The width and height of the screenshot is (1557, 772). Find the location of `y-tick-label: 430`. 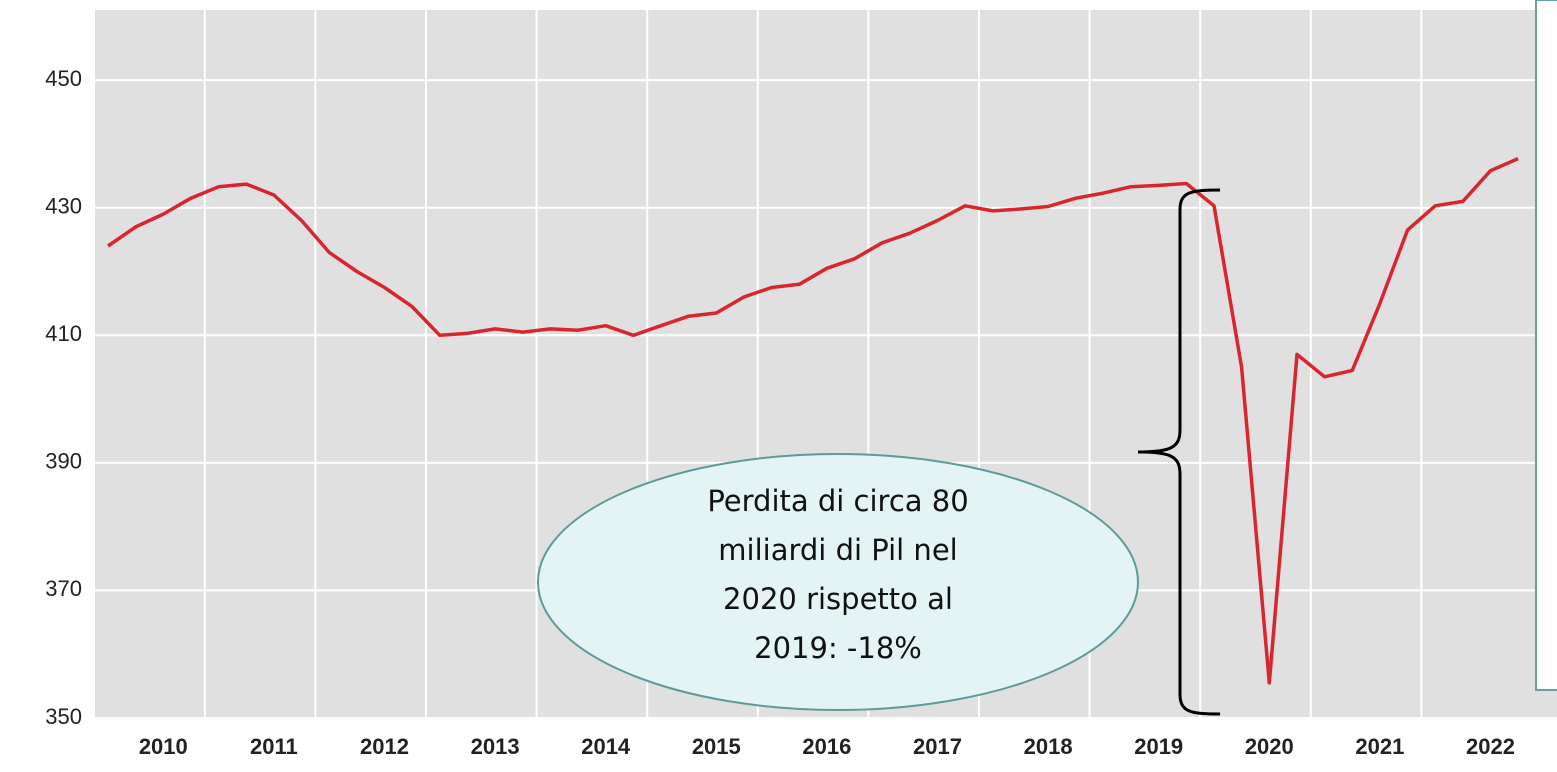

y-tick-label: 430 is located at coordinates (63, 206).